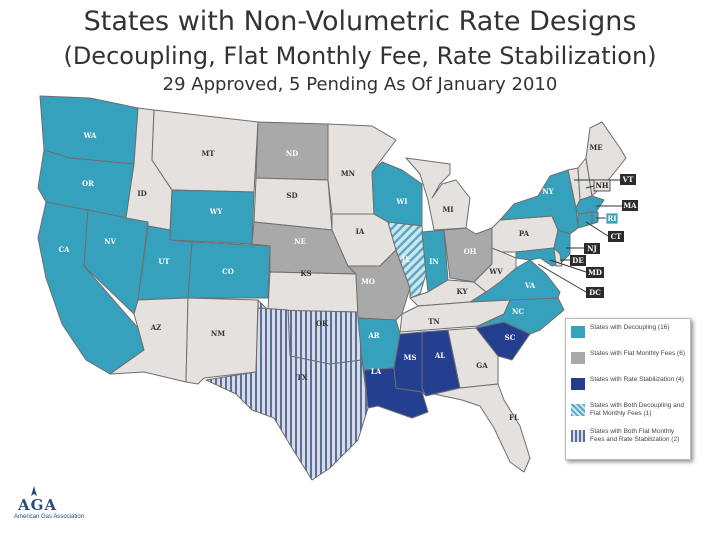 Image resolution: width=720 pixels, height=540 pixels. Describe the element at coordinates (568, 266) in the screenshot. I see `leader-md` at that location.